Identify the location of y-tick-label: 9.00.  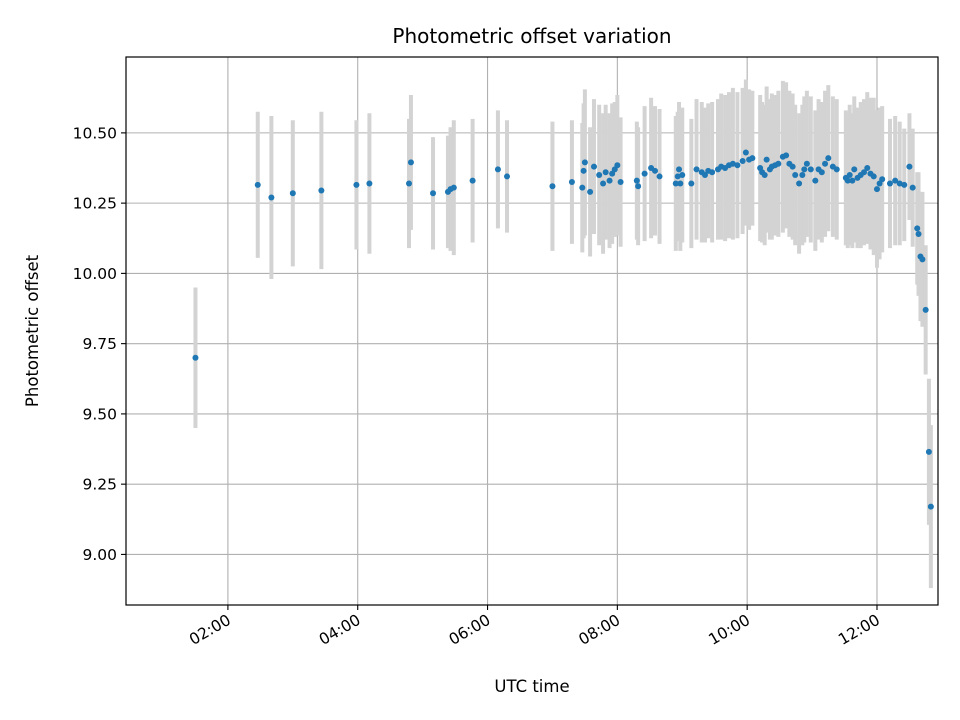
(99, 555).